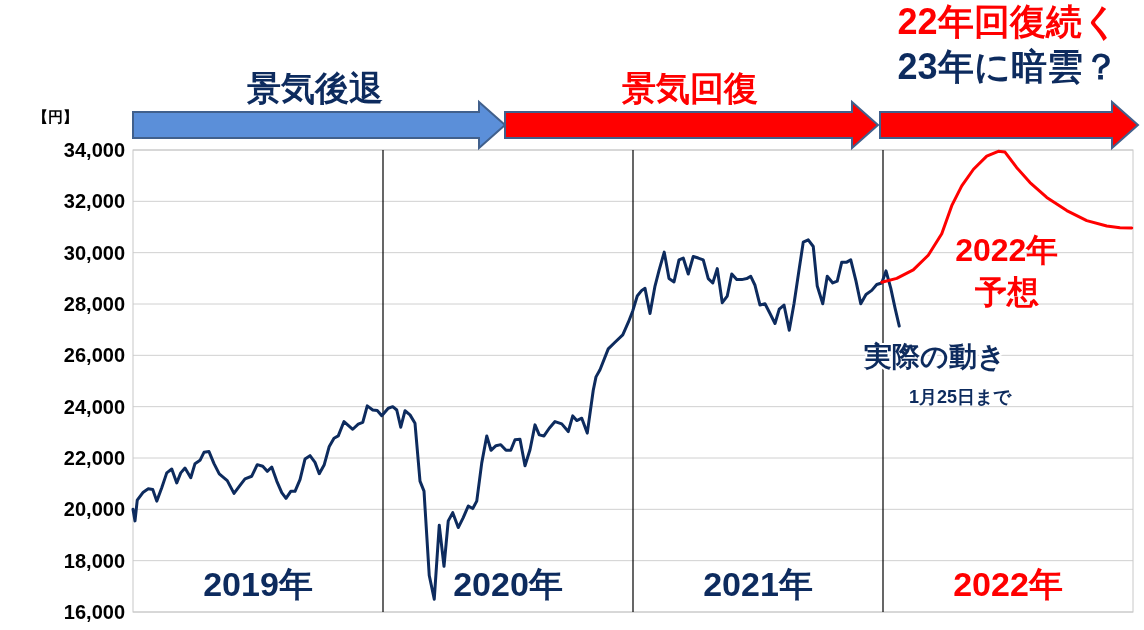 This screenshot has width=1144, height=630. I want to click on text: 景気回復, so click(689, 88).